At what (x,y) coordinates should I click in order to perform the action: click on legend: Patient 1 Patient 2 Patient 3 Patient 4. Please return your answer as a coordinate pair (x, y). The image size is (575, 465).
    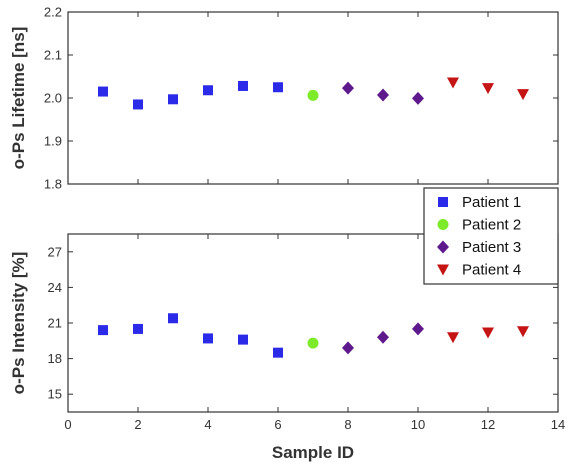
    Looking at the image, I should click on (491, 236).